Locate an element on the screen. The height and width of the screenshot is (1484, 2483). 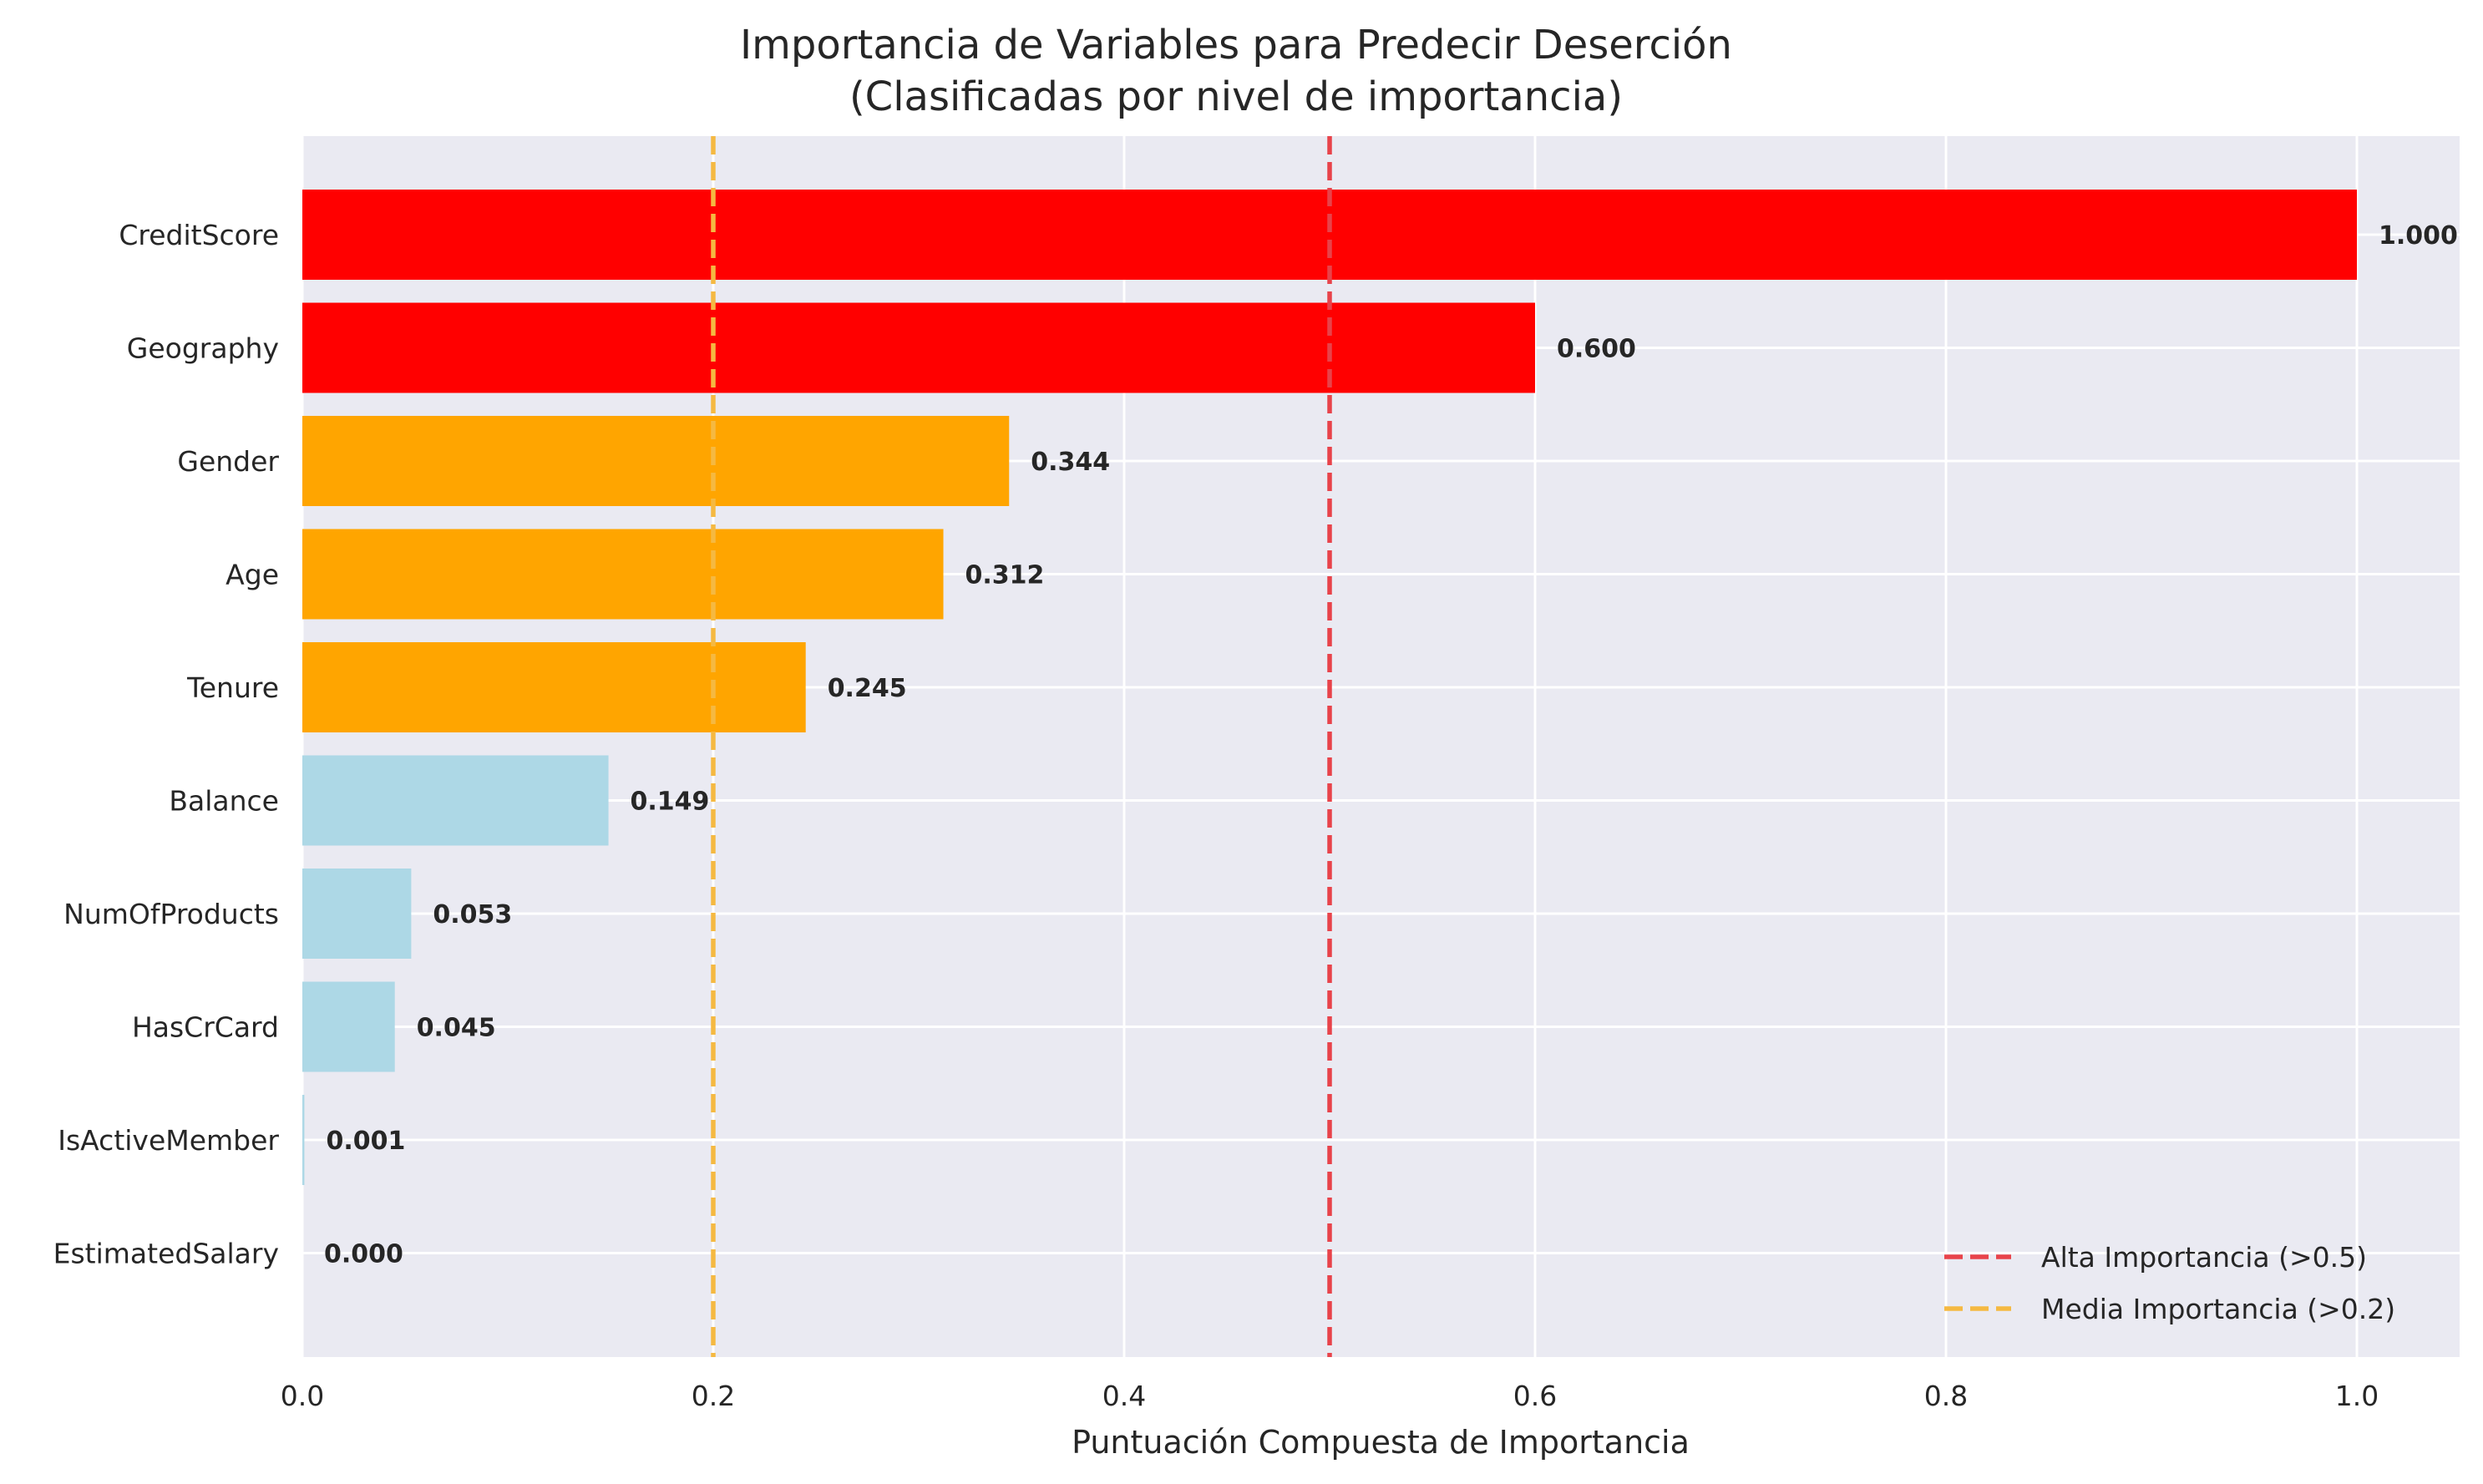
bar-Gender is located at coordinates (656, 461).